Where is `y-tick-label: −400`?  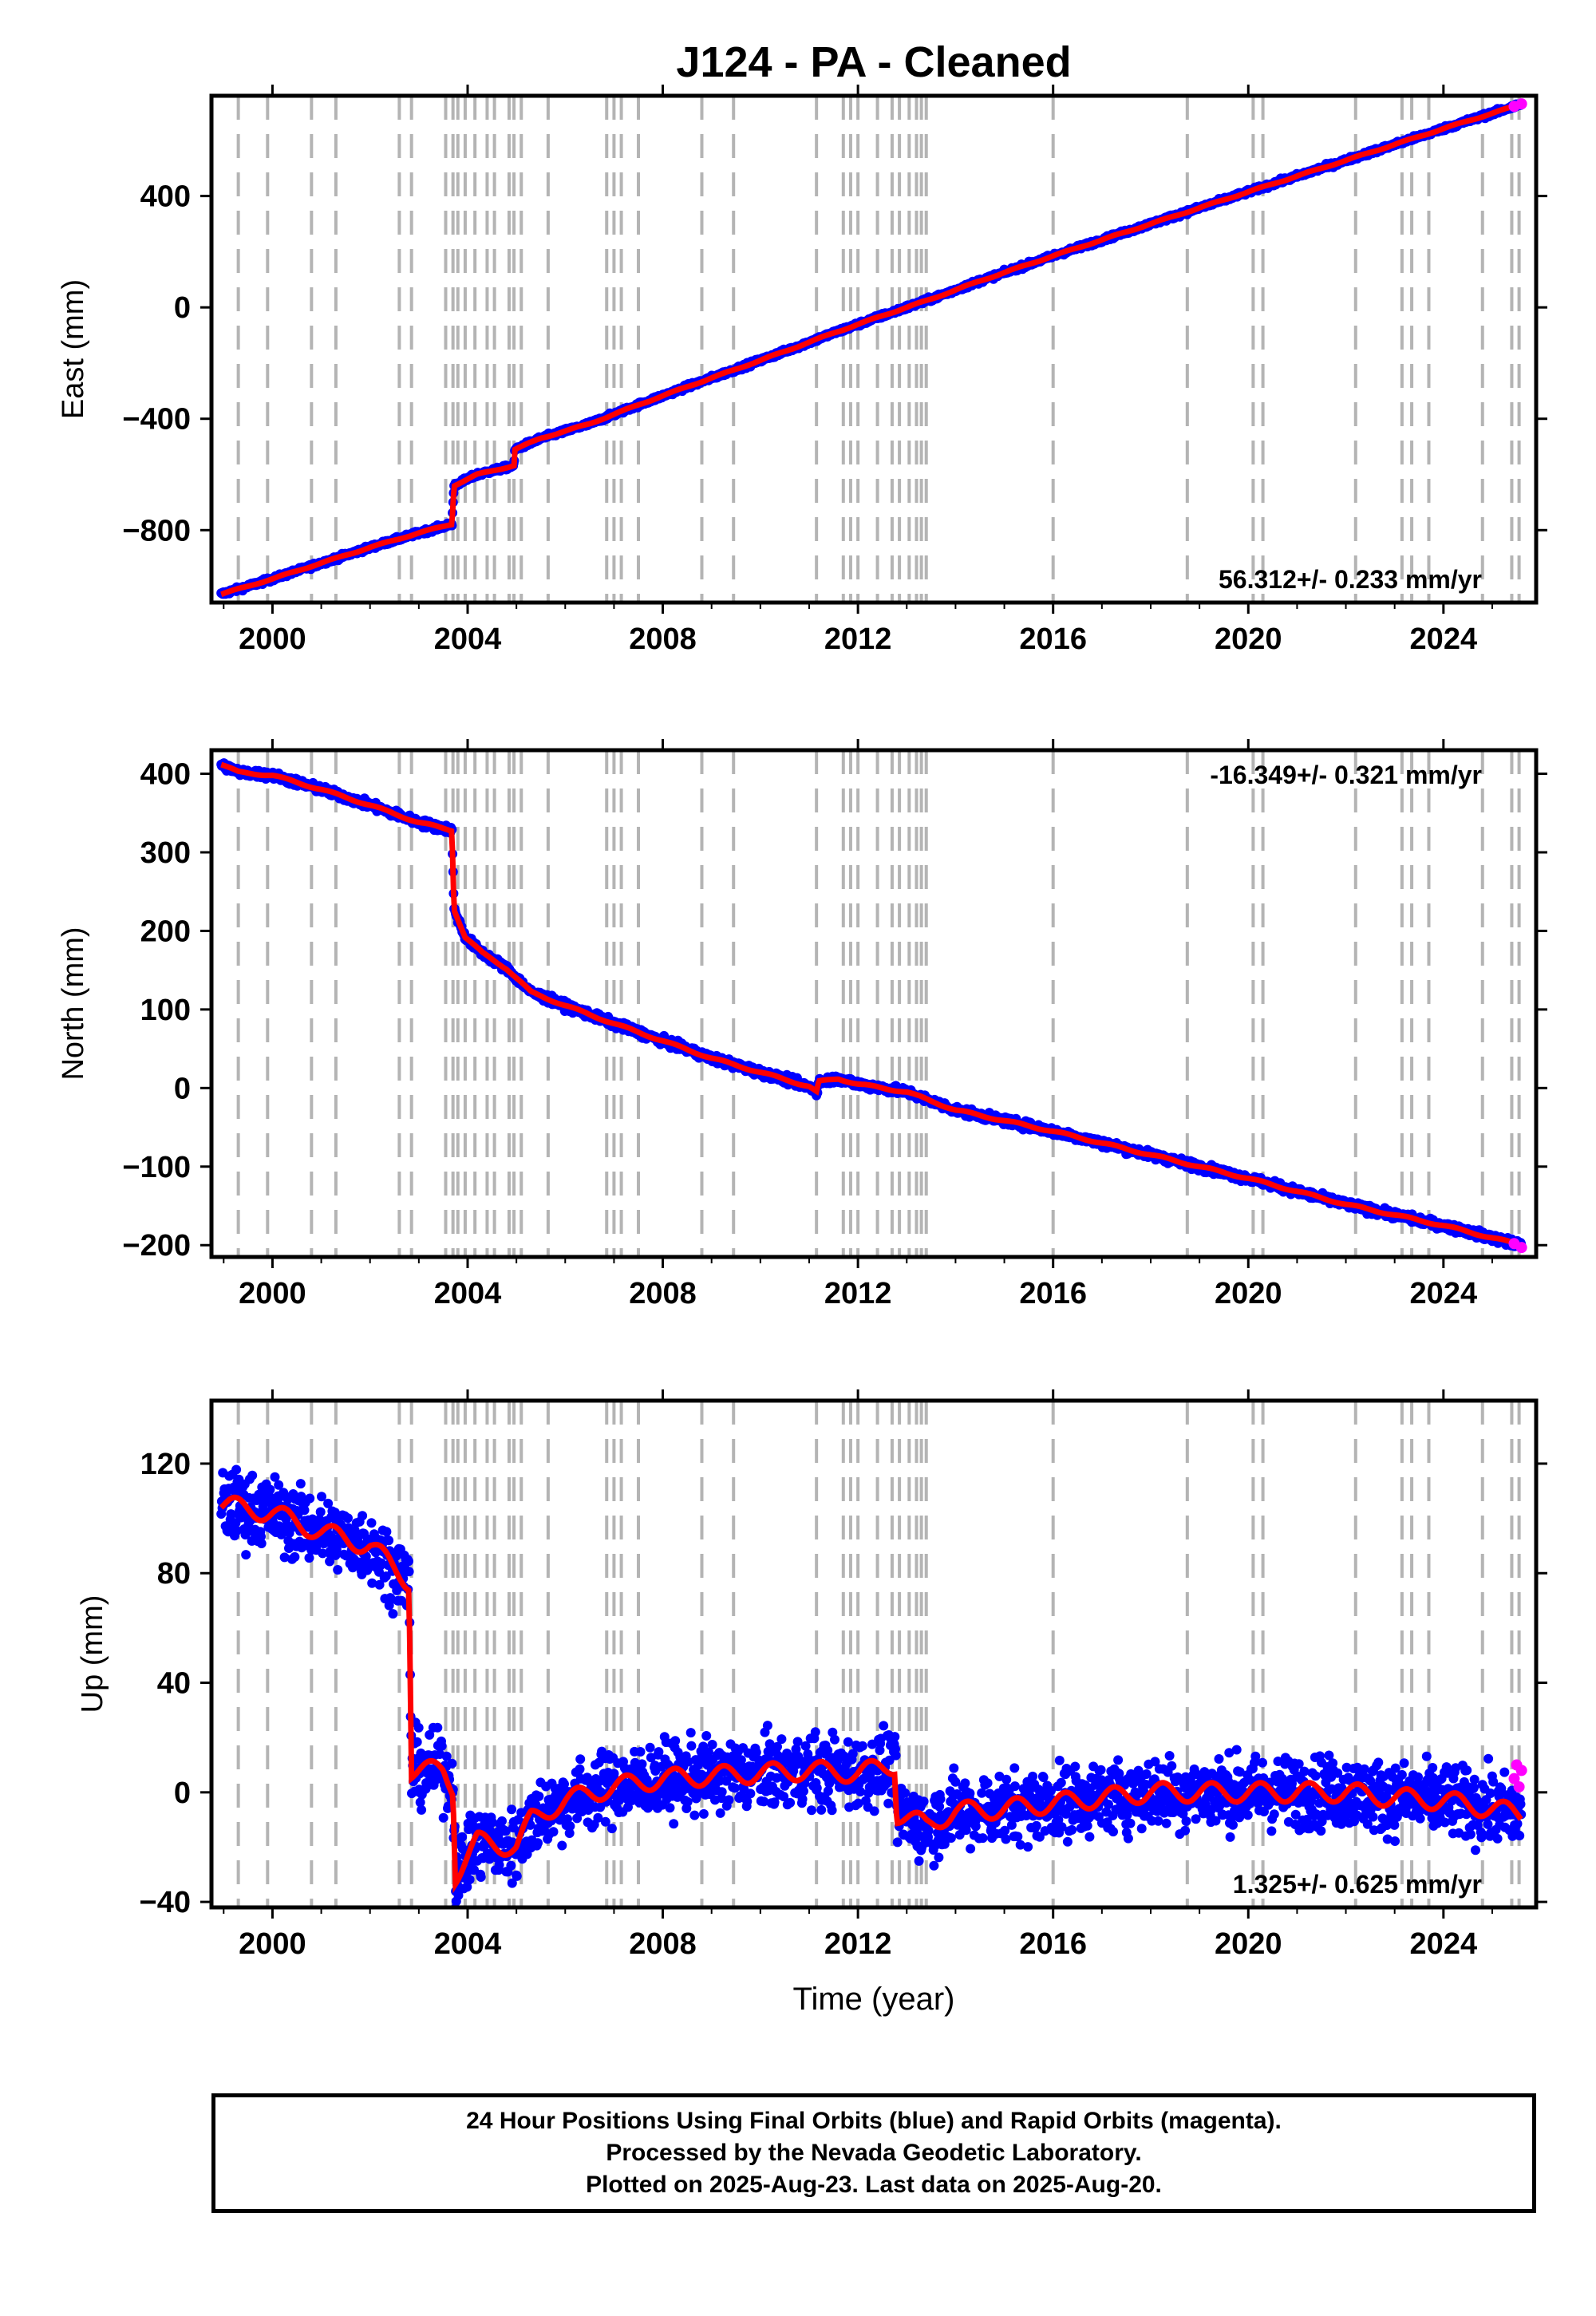
y-tick-label: −400 is located at coordinates (156, 420).